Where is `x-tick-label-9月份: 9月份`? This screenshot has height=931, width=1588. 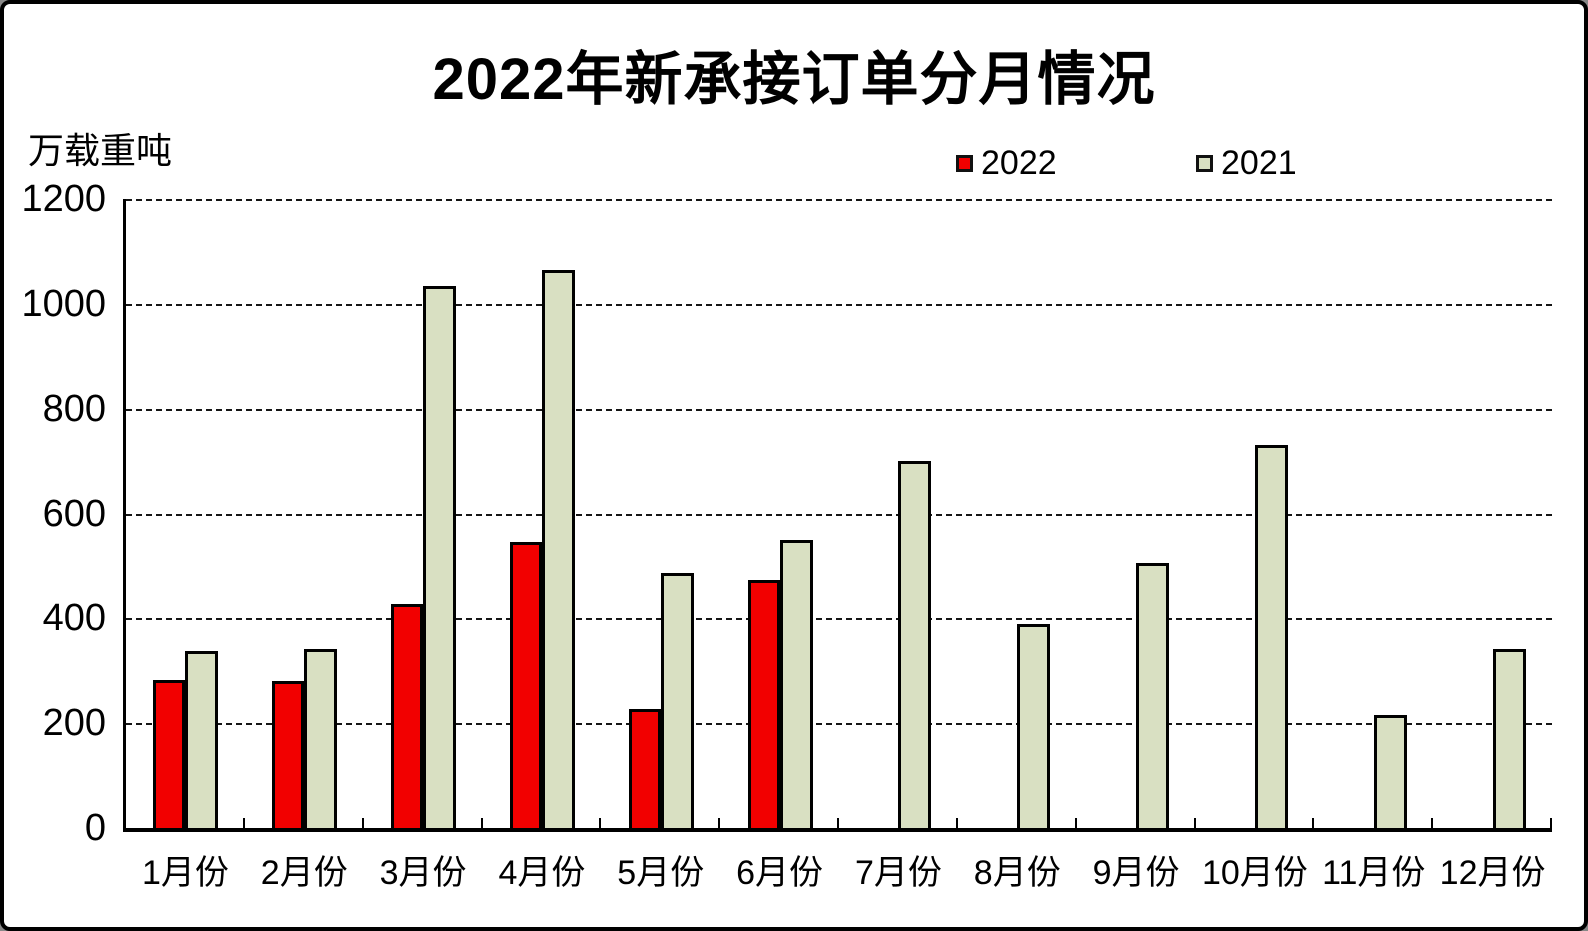
x-tick-label-9月份: 9月份 is located at coordinates (1136, 873).